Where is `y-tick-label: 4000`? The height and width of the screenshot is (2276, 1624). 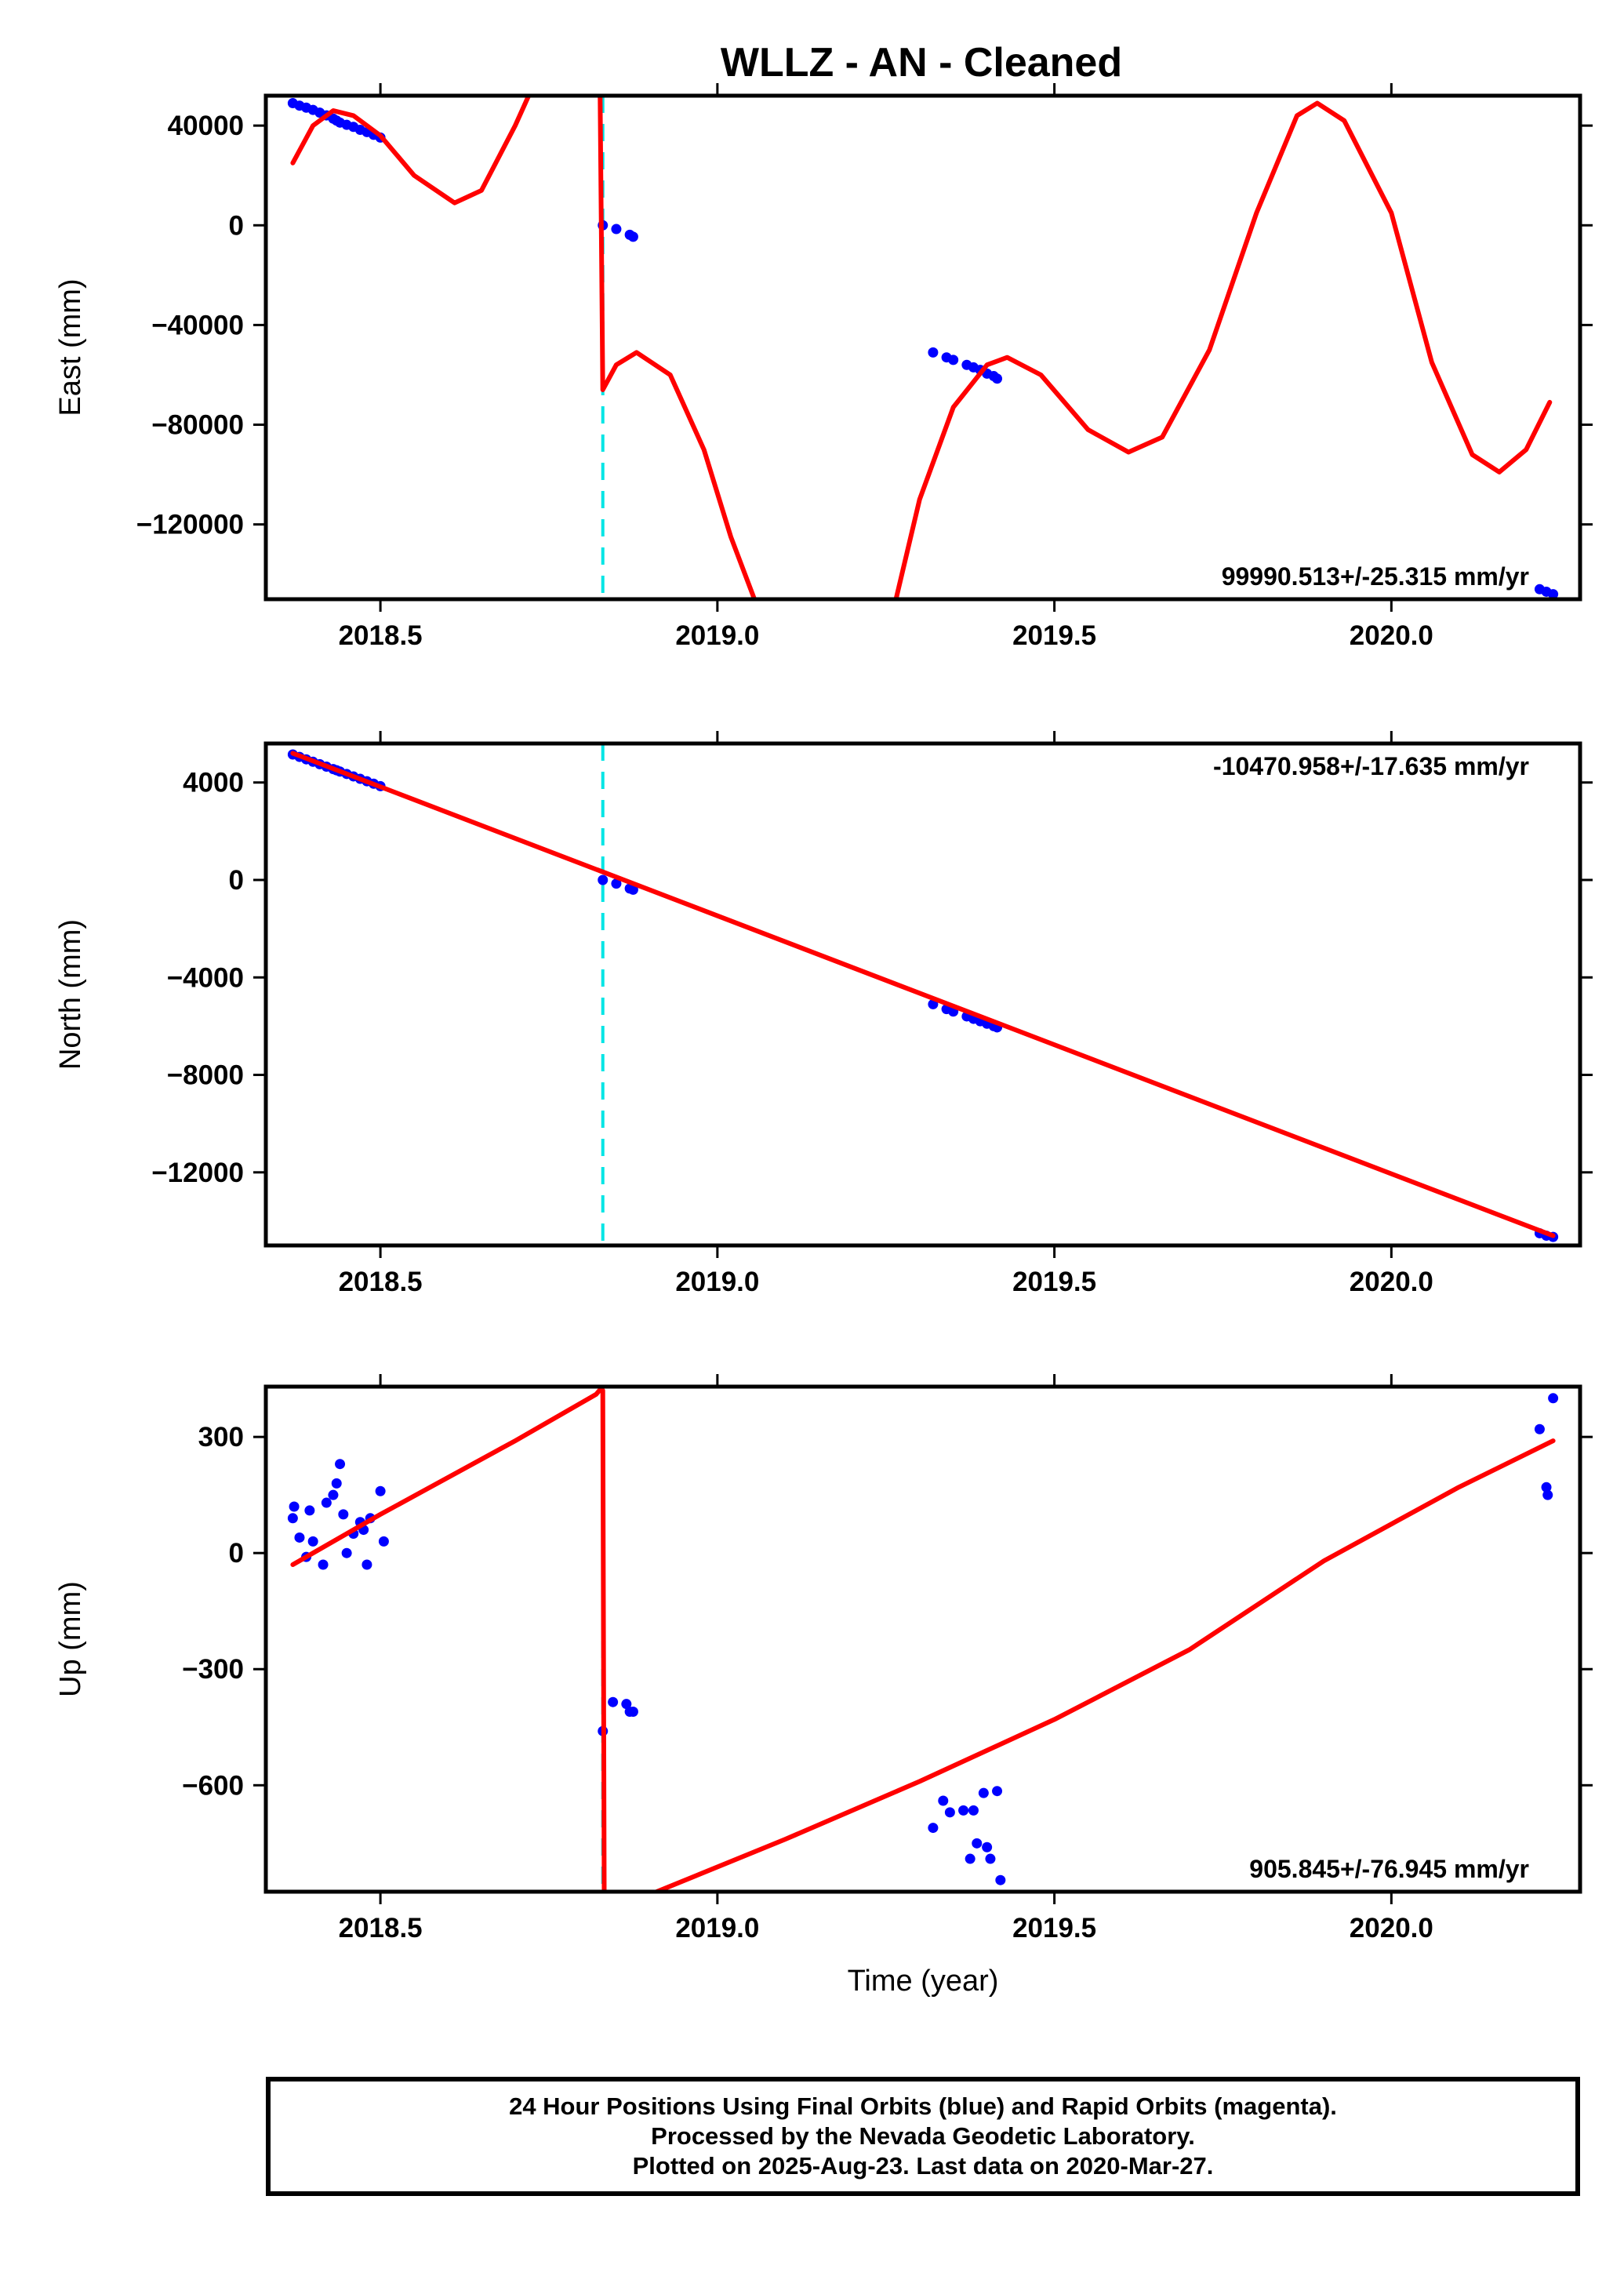 y-tick-label: 4000 is located at coordinates (214, 783).